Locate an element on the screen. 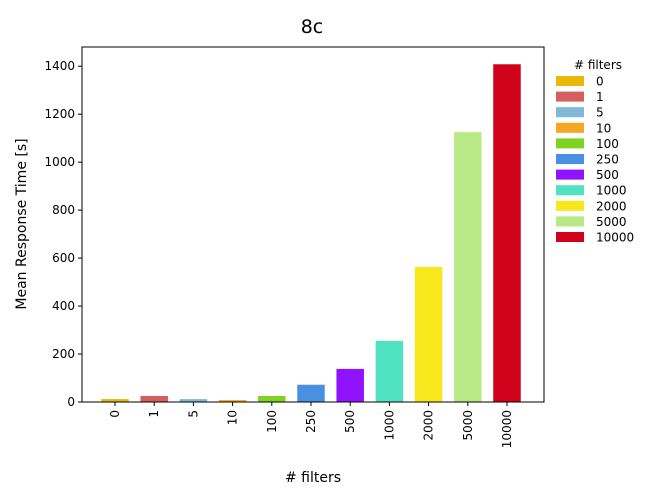  x-tick-label-5000: 5000 is located at coordinates (468, 425).